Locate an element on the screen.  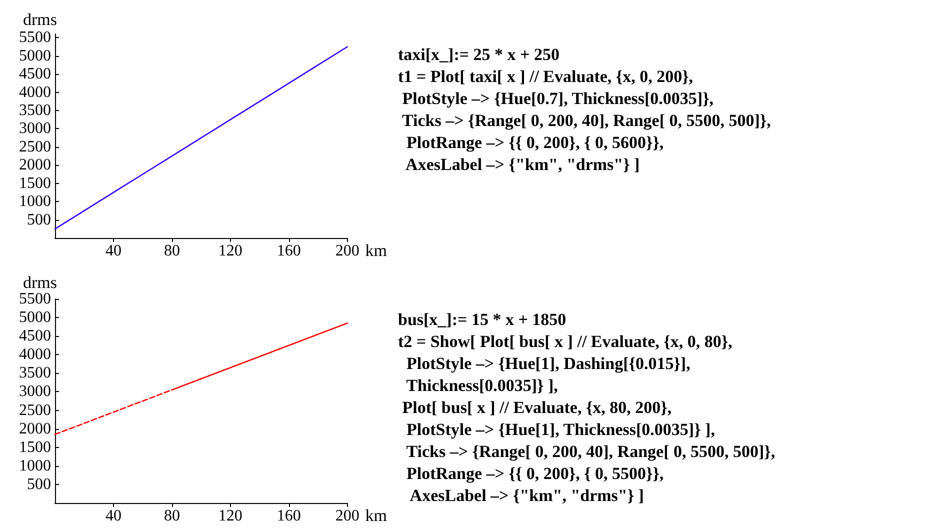
text: Thickness[0.0035]} ], is located at coordinates (482, 386).